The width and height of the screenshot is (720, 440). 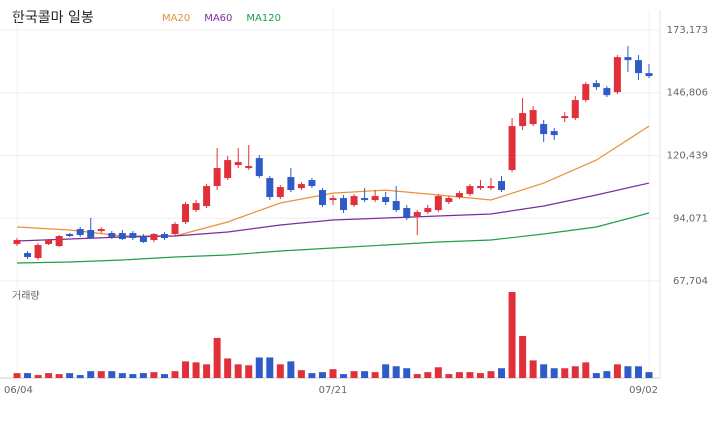 I want to click on legend-entry: MA60, so click(x=218, y=18).